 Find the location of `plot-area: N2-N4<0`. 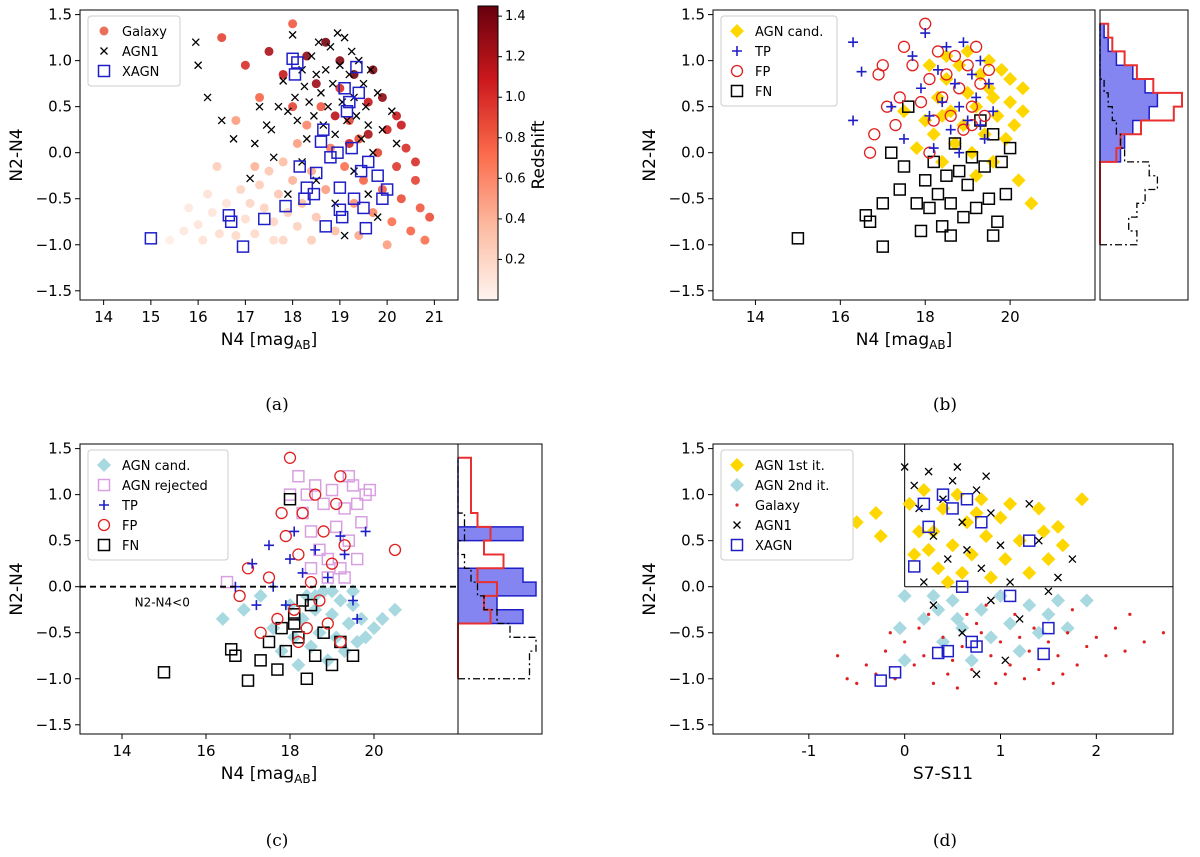

plot-area: N2-N4<0 is located at coordinates (269, 569).